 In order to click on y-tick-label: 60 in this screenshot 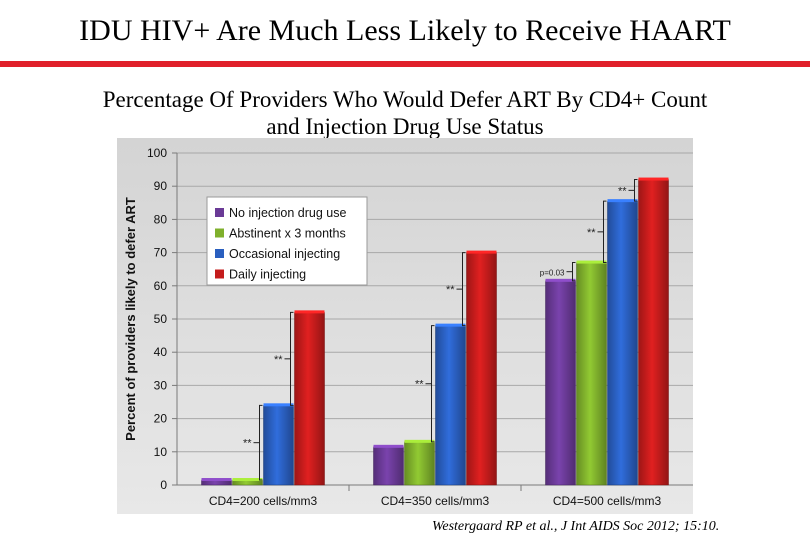, I will do `click(161, 286)`.